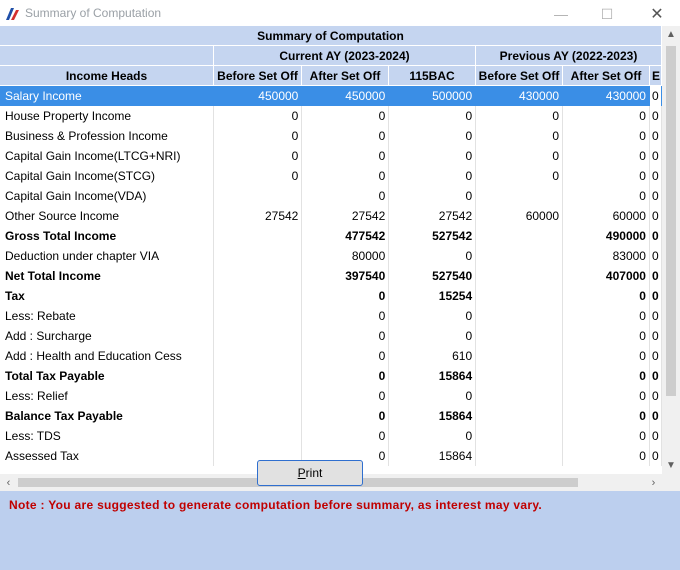  I want to click on close-button: ✕, so click(657, 14).